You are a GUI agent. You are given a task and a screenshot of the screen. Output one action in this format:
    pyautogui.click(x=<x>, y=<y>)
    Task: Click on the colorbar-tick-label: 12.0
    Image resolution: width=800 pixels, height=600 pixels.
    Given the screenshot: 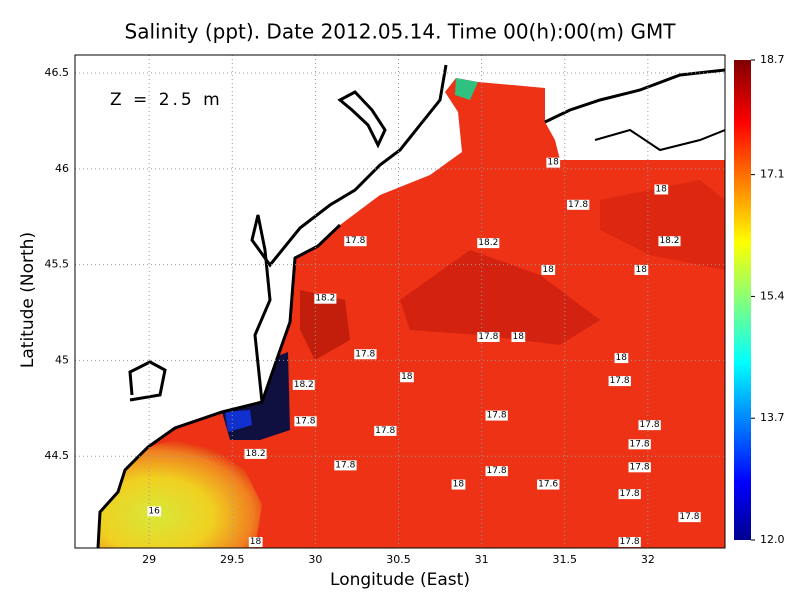 What is the action you would take?
    pyautogui.click(x=772, y=539)
    